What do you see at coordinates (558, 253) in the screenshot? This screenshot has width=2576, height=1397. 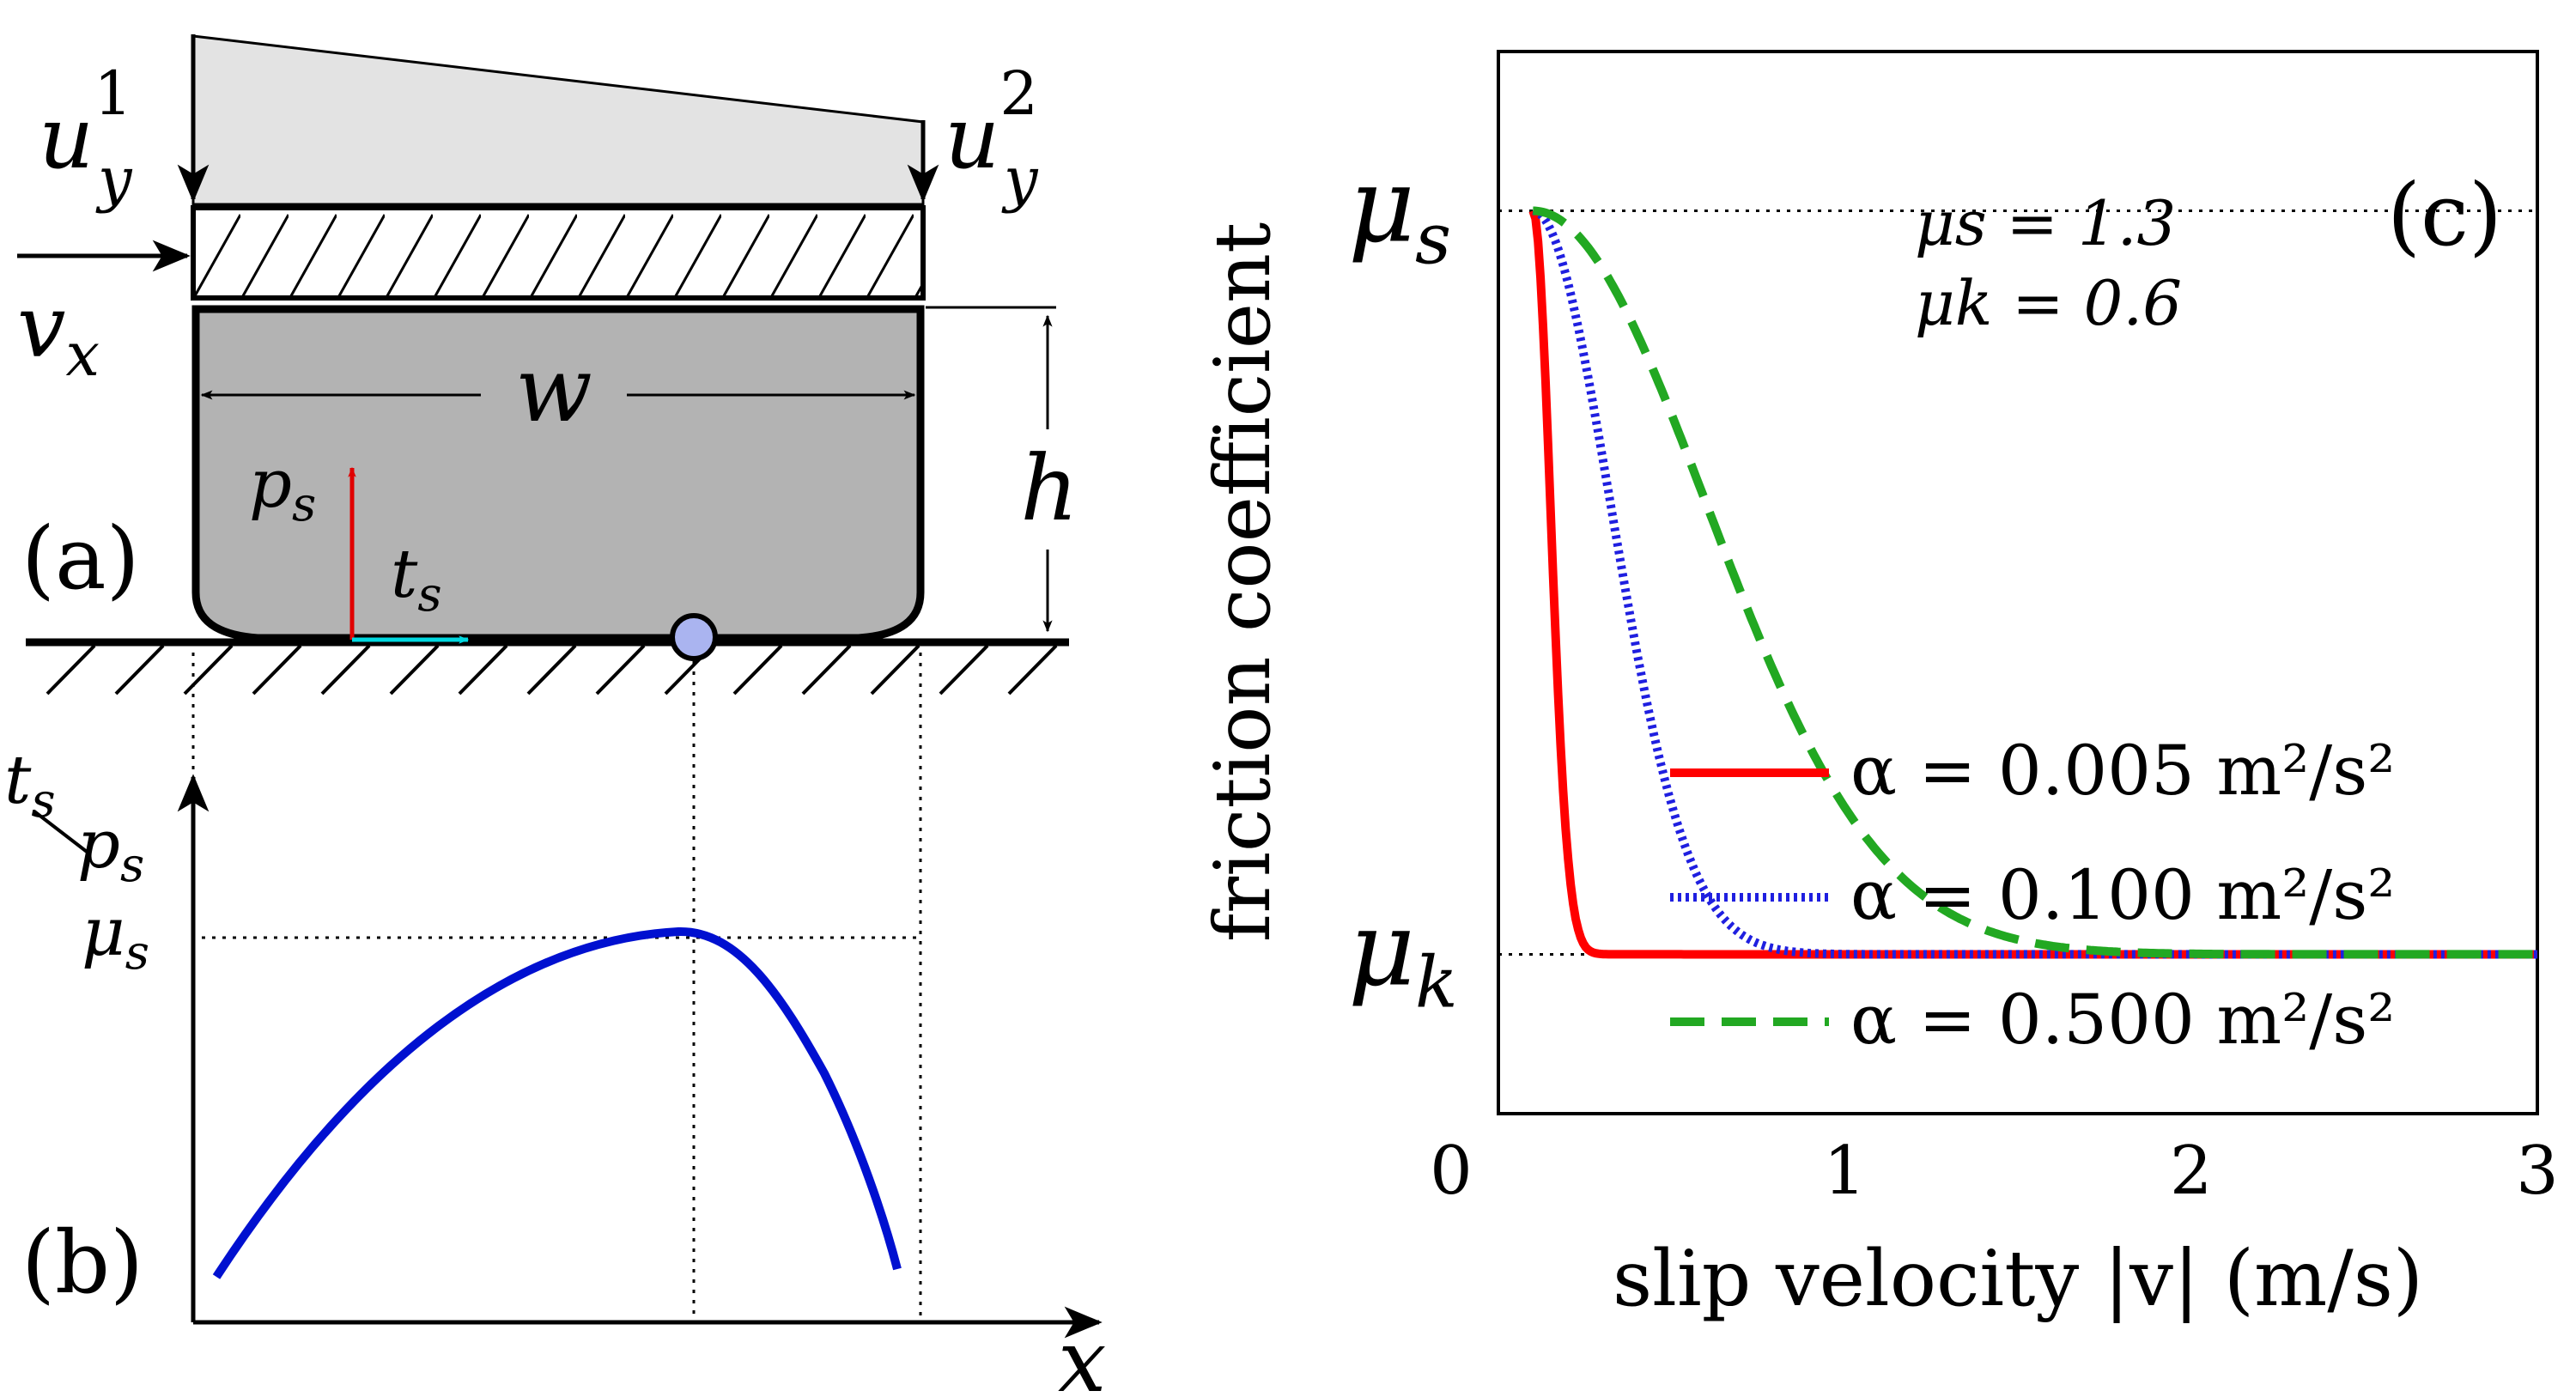 I see `rigid-plate` at bounding box center [558, 253].